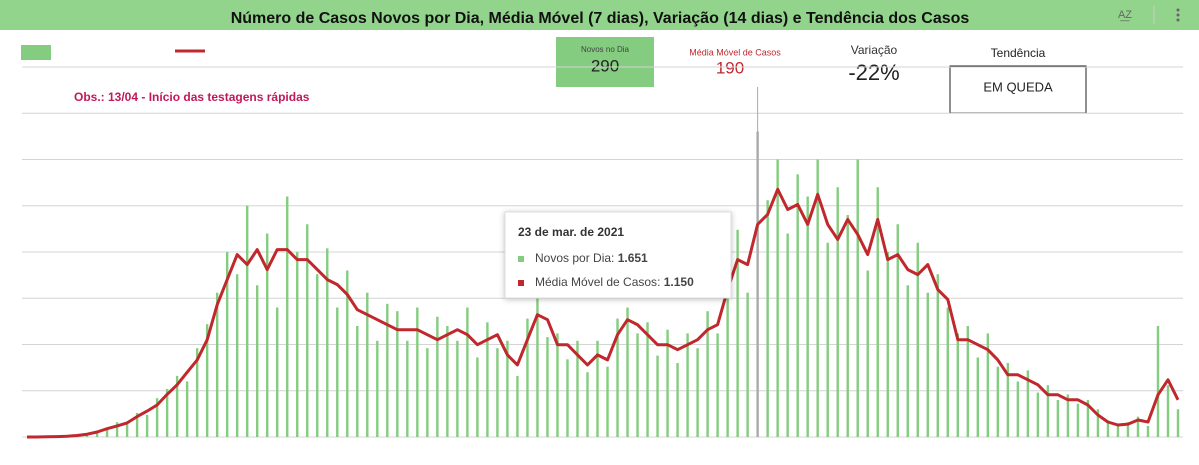  What do you see at coordinates (1018, 53) in the screenshot?
I see `scorecard-label: Tendência` at bounding box center [1018, 53].